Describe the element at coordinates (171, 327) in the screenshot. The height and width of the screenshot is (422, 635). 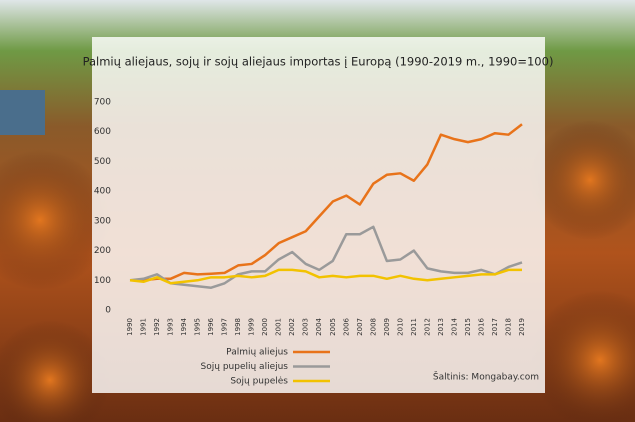
I see `x-tick-label: 1993` at that location.